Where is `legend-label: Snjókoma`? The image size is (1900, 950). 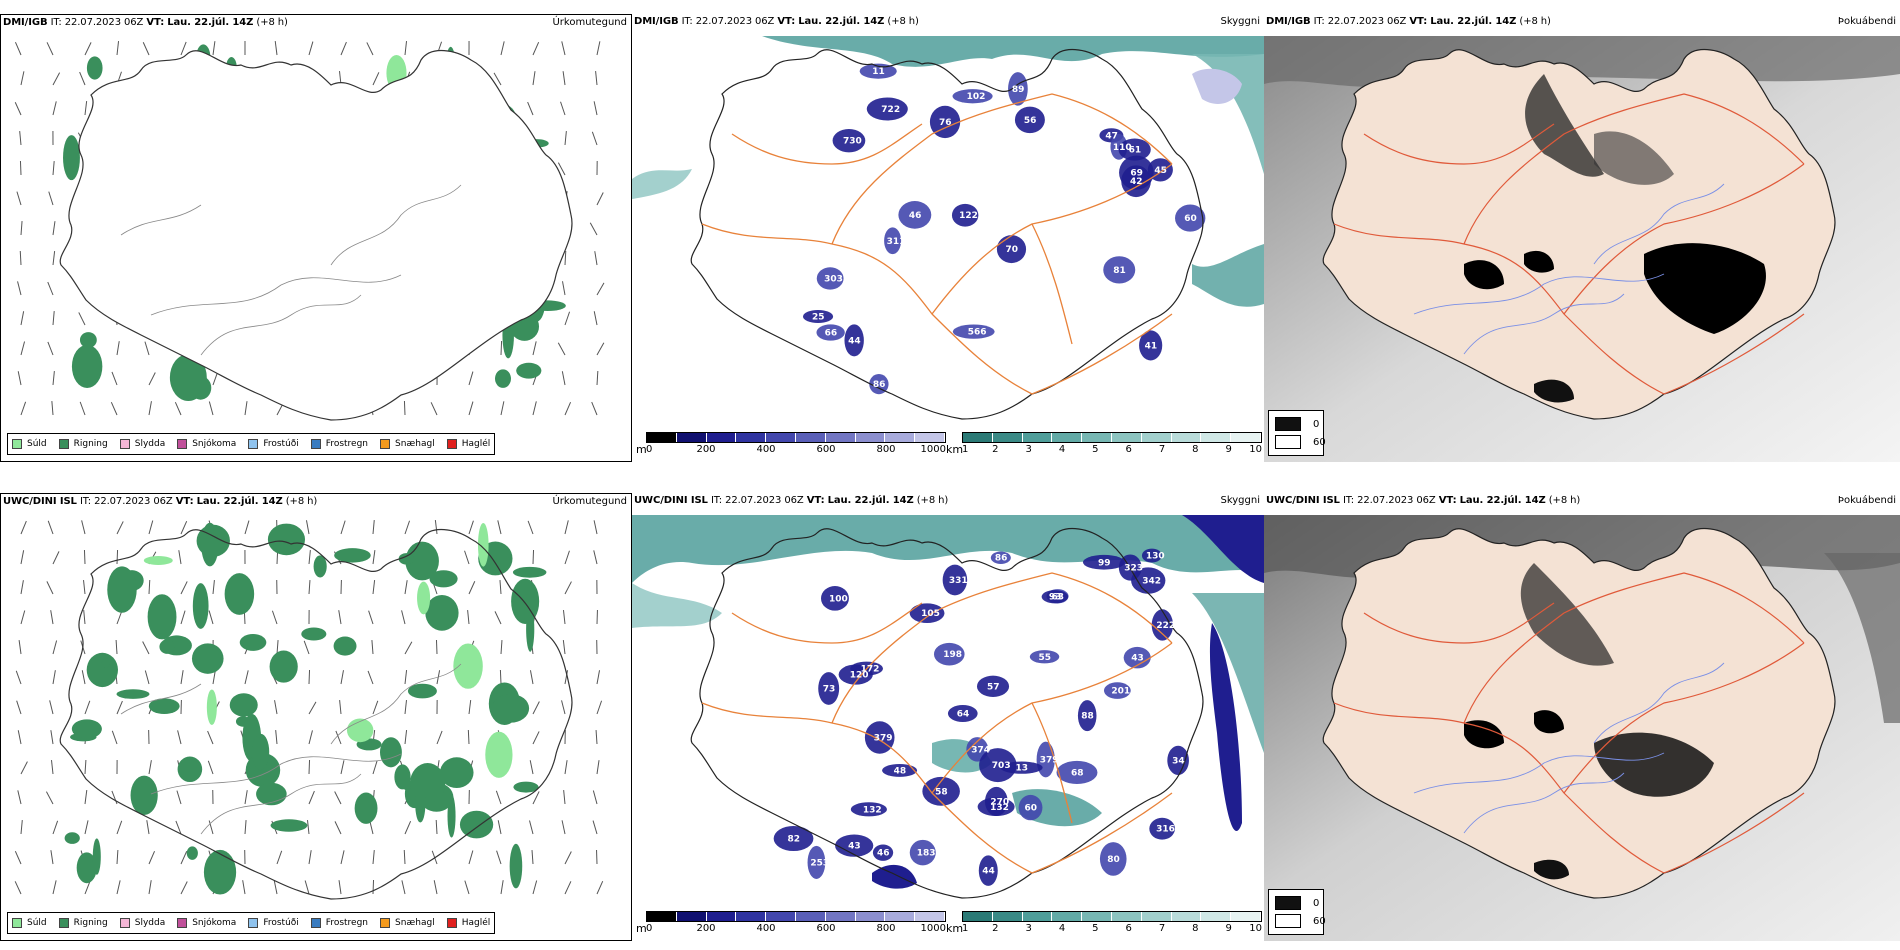
legend-label: Snjókoma is located at coordinates (214, 923).